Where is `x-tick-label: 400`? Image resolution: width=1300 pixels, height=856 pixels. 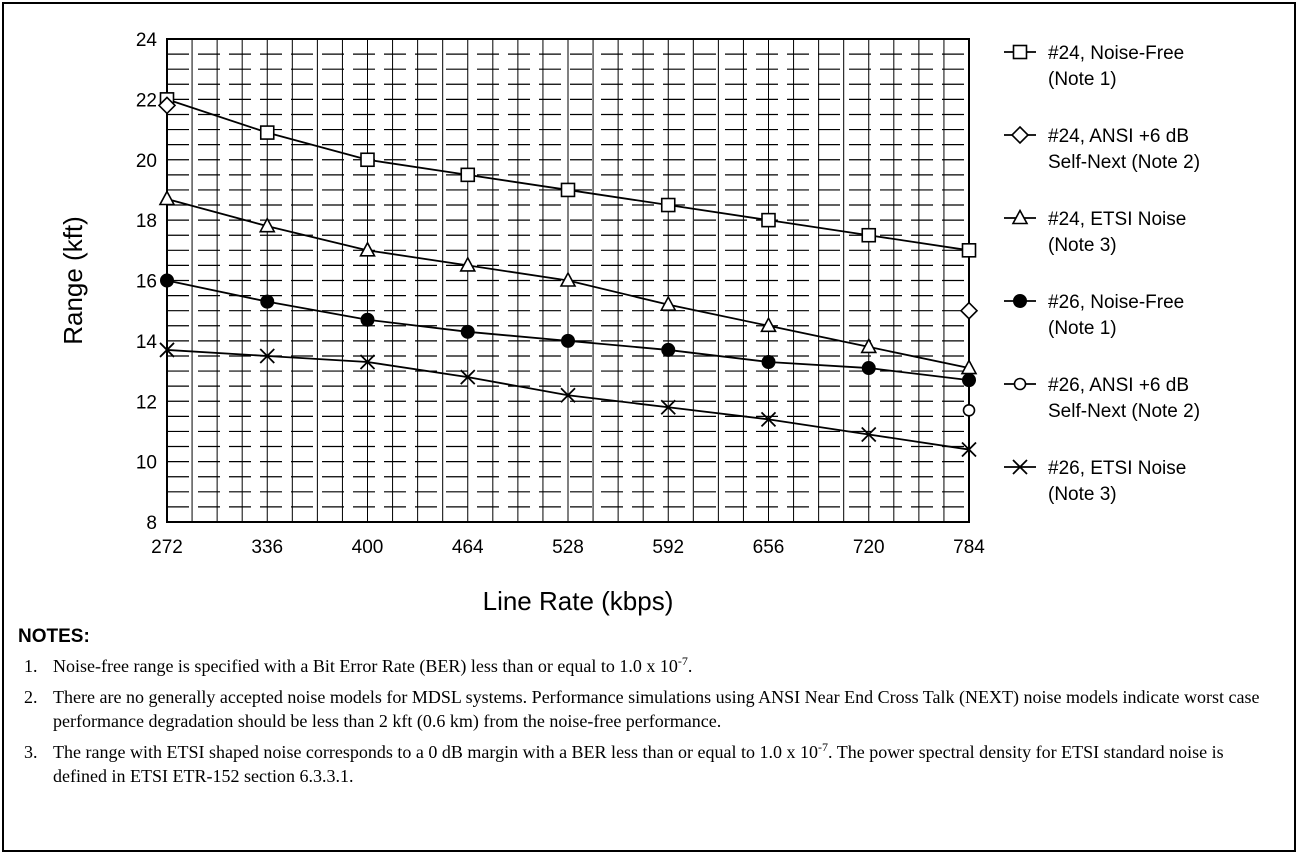 x-tick-label: 400 is located at coordinates (368, 547).